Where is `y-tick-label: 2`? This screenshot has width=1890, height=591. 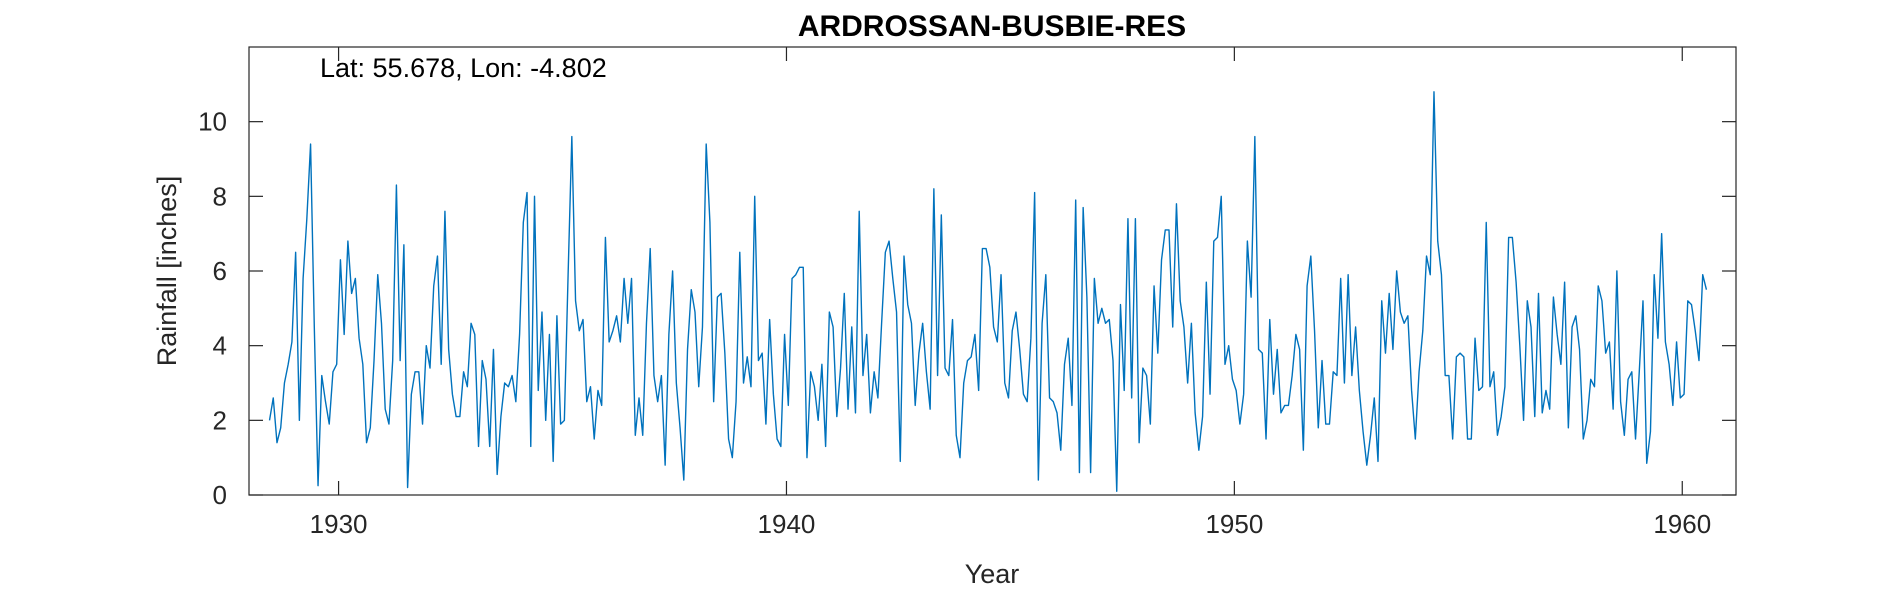
y-tick-label: 2 is located at coordinates (220, 420).